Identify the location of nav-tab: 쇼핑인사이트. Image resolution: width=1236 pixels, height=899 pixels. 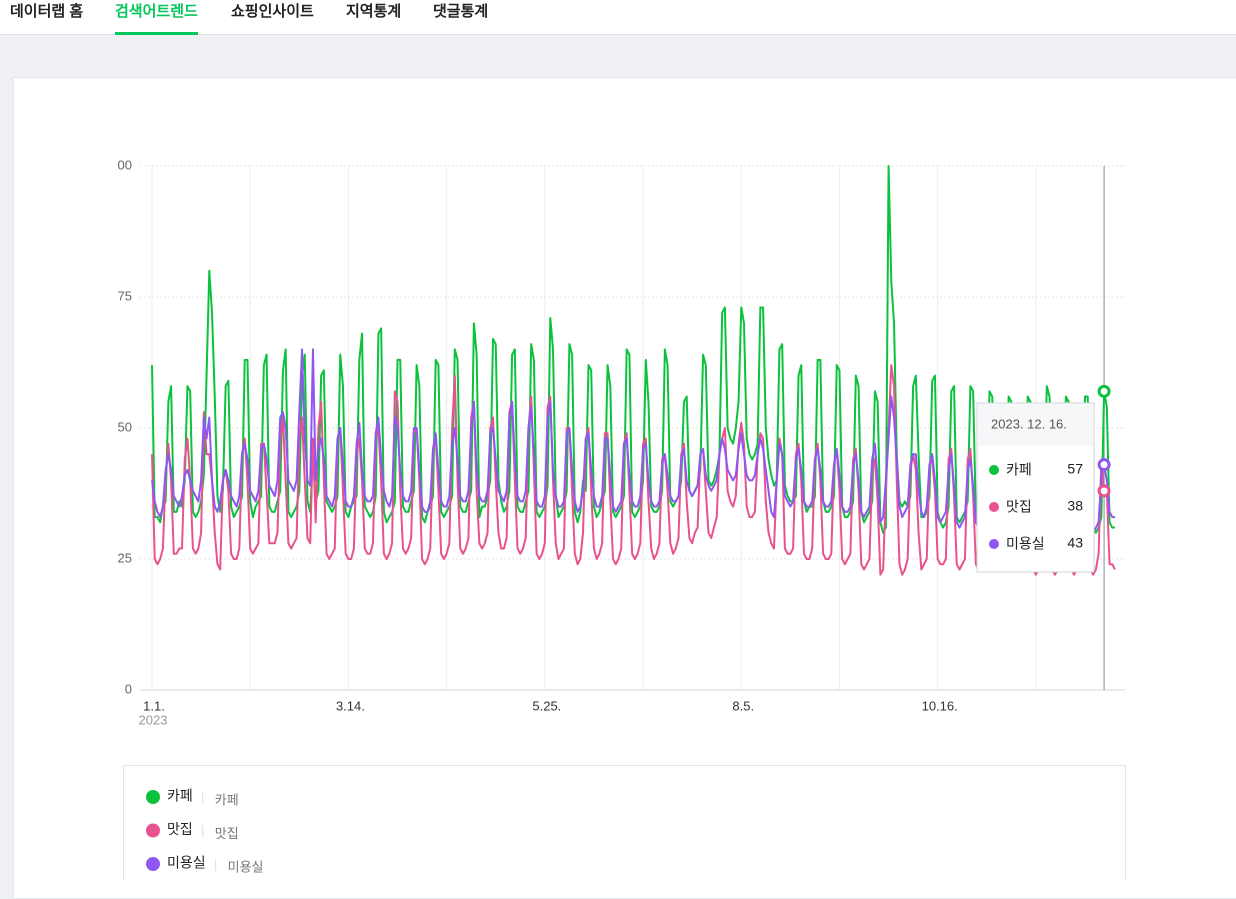
(272, 11).